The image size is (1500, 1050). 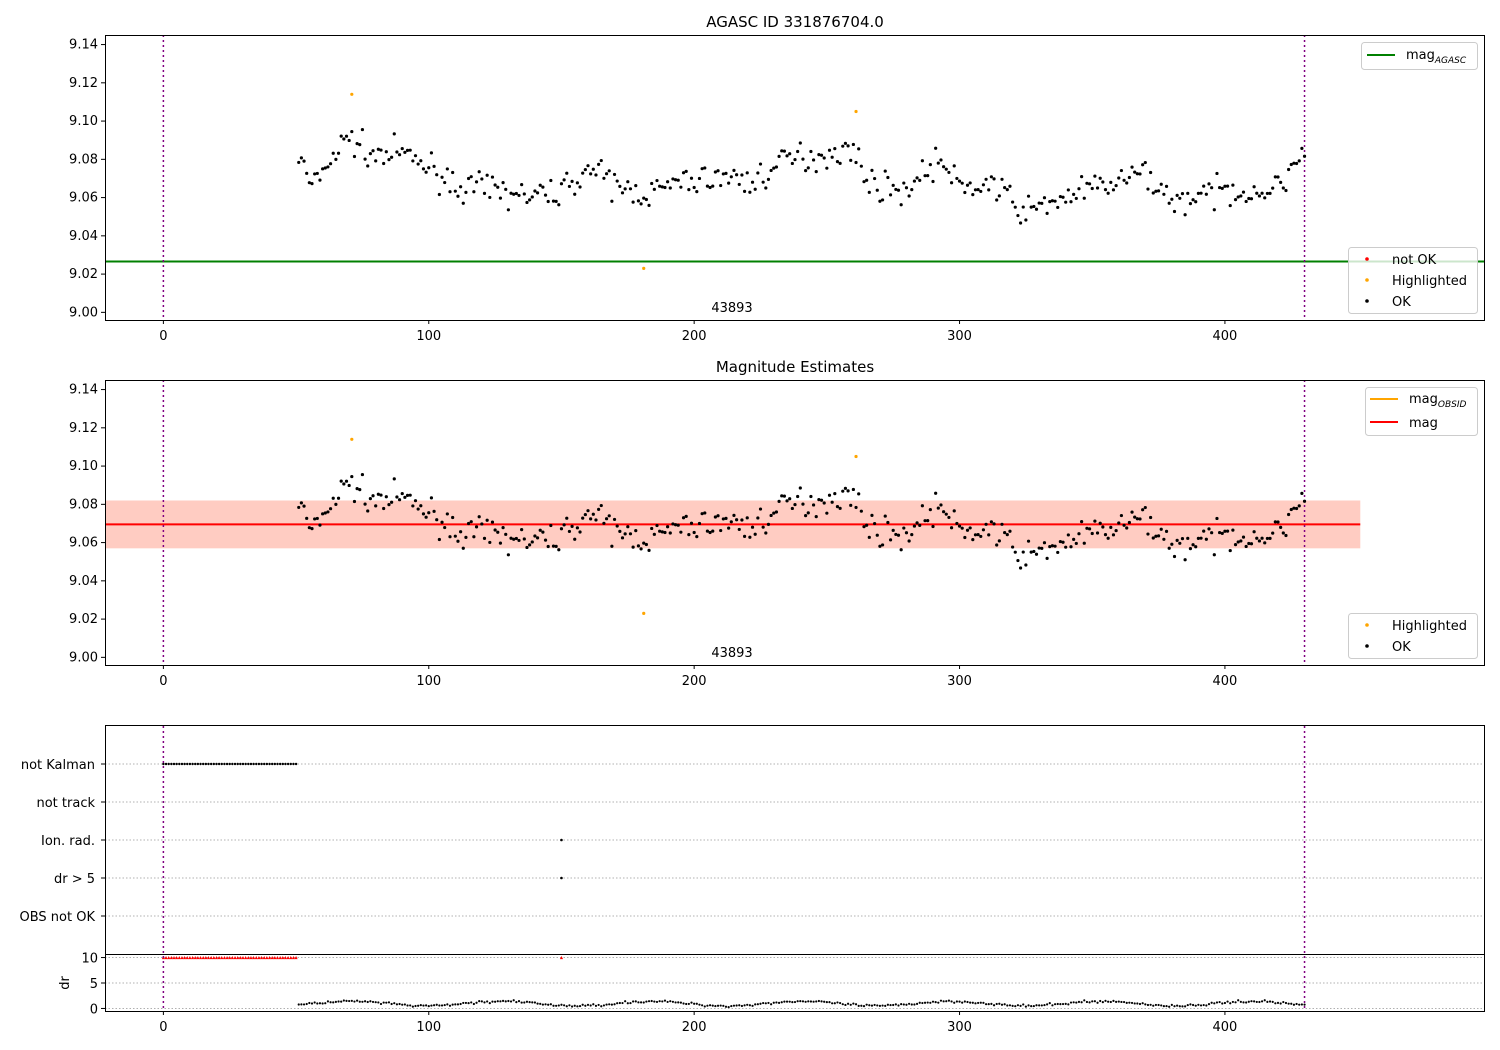 What do you see at coordinates (1419, 56) in the screenshot?
I see `panel1-legend-lines: magAGASC` at bounding box center [1419, 56].